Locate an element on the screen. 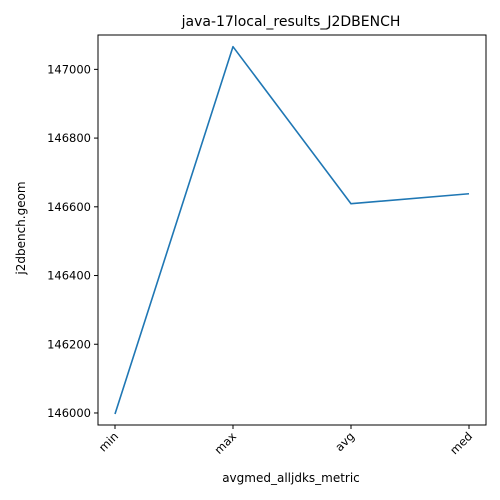 This screenshot has width=500, height=500. x-axis-label: avgmed_alljdks_metric is located at coordinates (291, 478).